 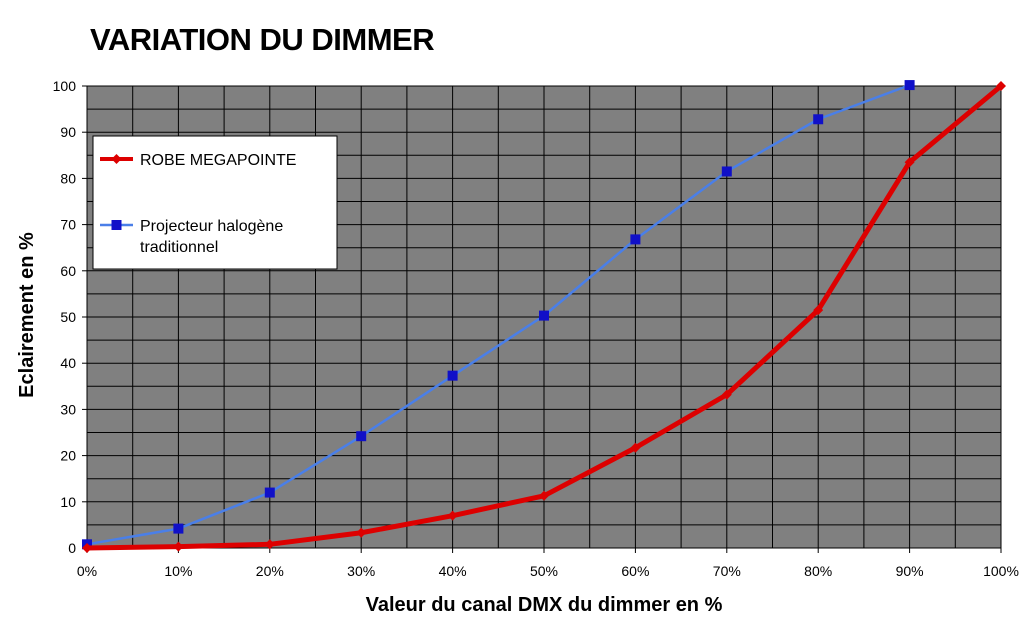 I want to click on x-tick-label: 100%, so click(x=1001, y=571).